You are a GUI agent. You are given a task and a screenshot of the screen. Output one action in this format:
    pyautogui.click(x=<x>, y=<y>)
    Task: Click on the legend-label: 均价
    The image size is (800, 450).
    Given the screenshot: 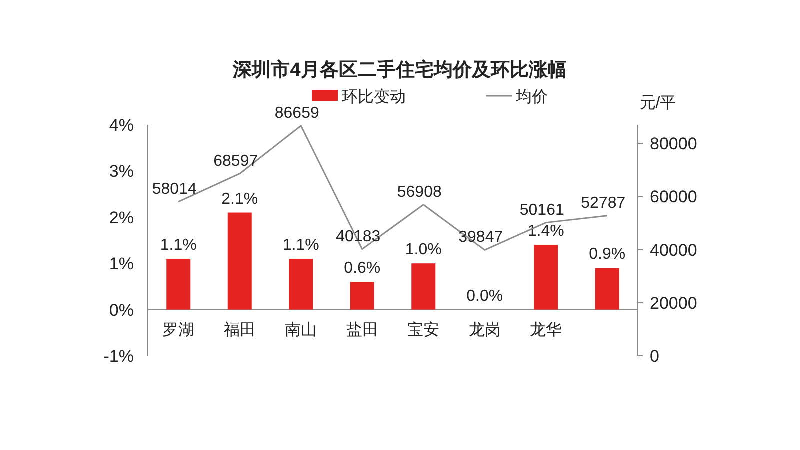 What is the action you would take?
    pyautogui.click(x=531, y=97)
    